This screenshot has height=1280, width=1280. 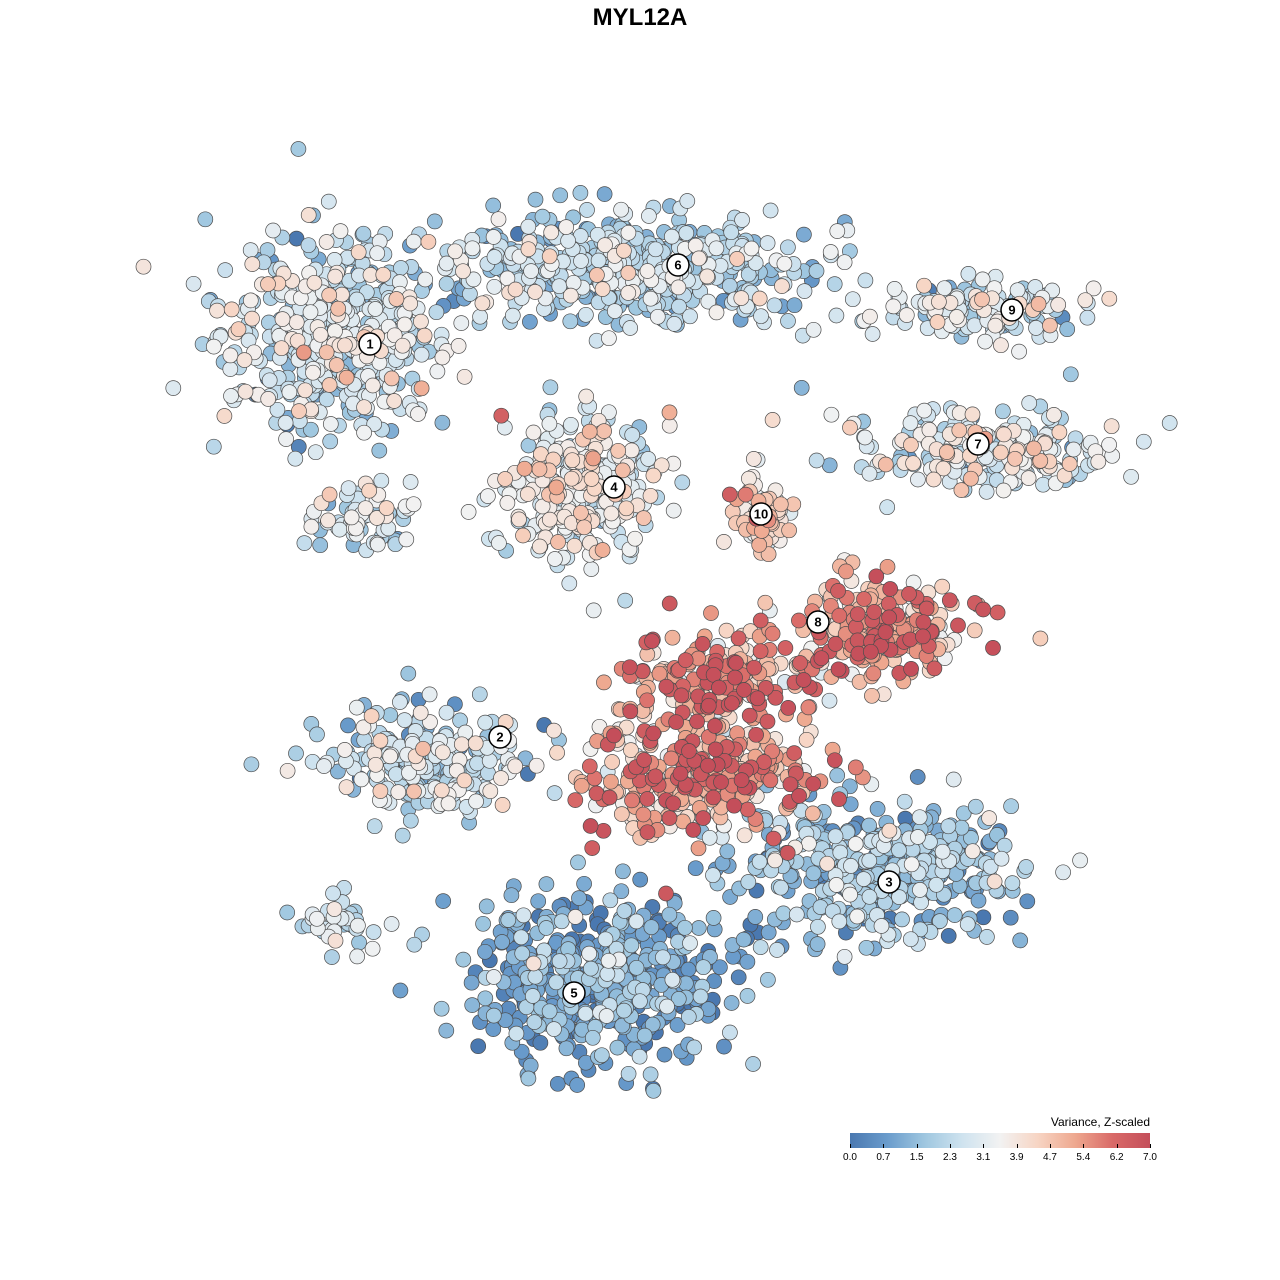 What do you see at coordinates (1116, 1157) in the screenshot?
I see `legend-tick-label: 6.2` at bounding box center [1116, 1157].